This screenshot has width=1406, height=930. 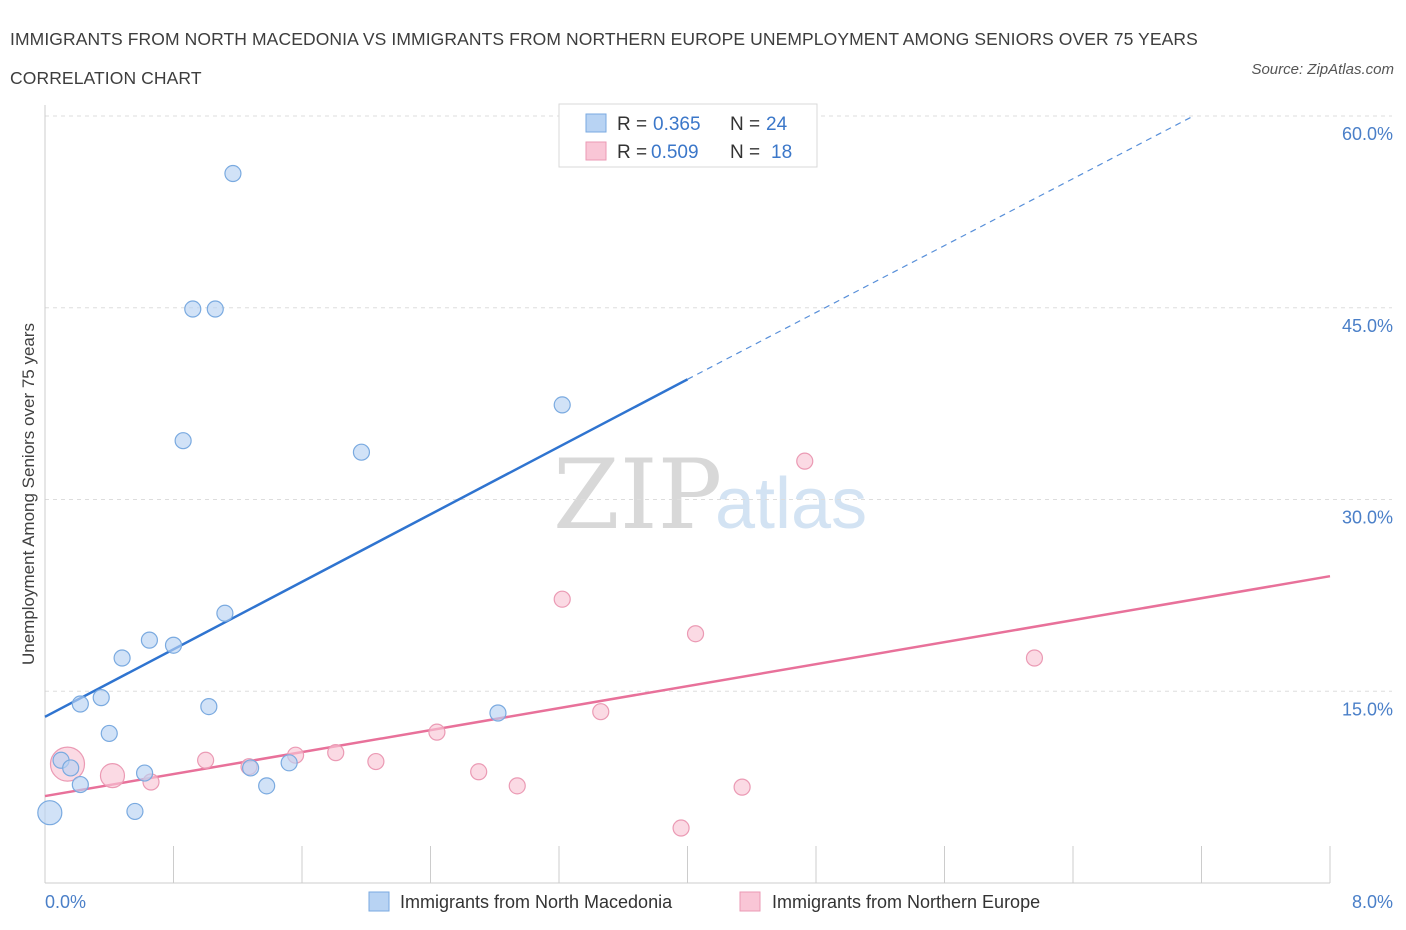 I want to click on y-tick-label: 60.0%, so click(x=1367, y=134).